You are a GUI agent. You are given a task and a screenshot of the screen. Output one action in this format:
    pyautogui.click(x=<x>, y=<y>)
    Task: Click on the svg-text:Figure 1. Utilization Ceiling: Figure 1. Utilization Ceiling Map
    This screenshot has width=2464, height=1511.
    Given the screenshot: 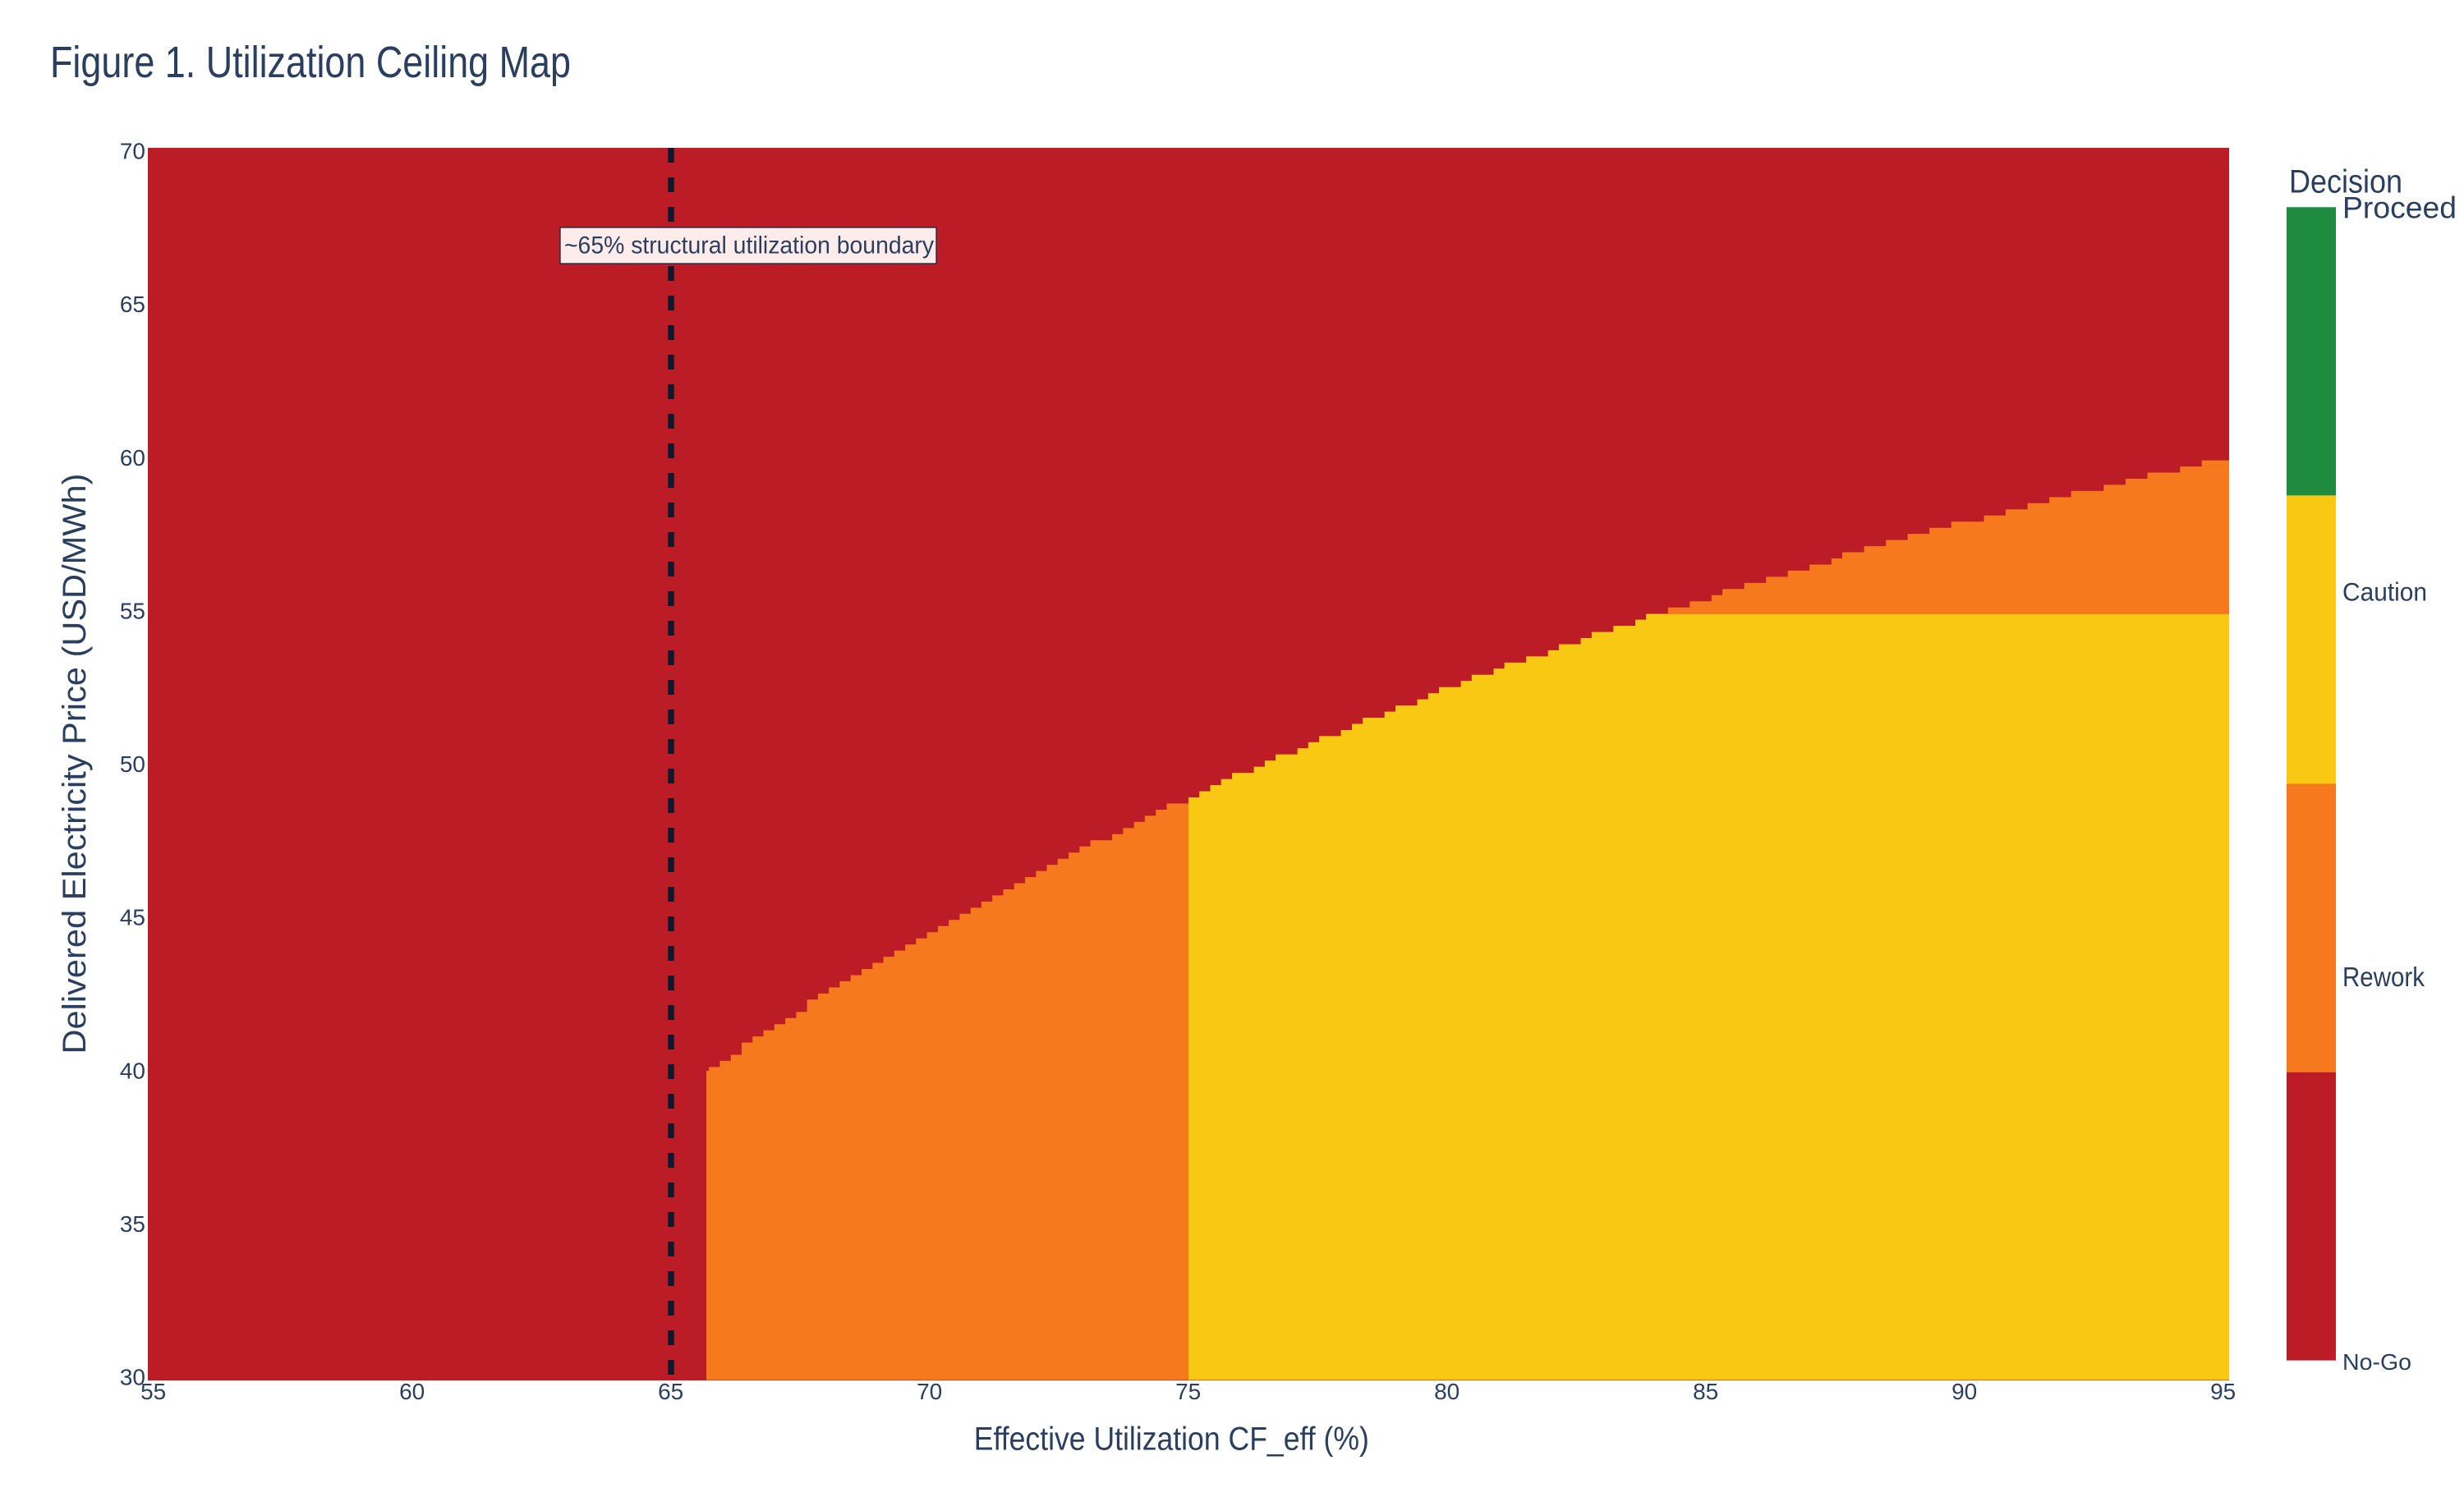 What is the action you would take?
    pyautogui.click(x=310, y=62)
    